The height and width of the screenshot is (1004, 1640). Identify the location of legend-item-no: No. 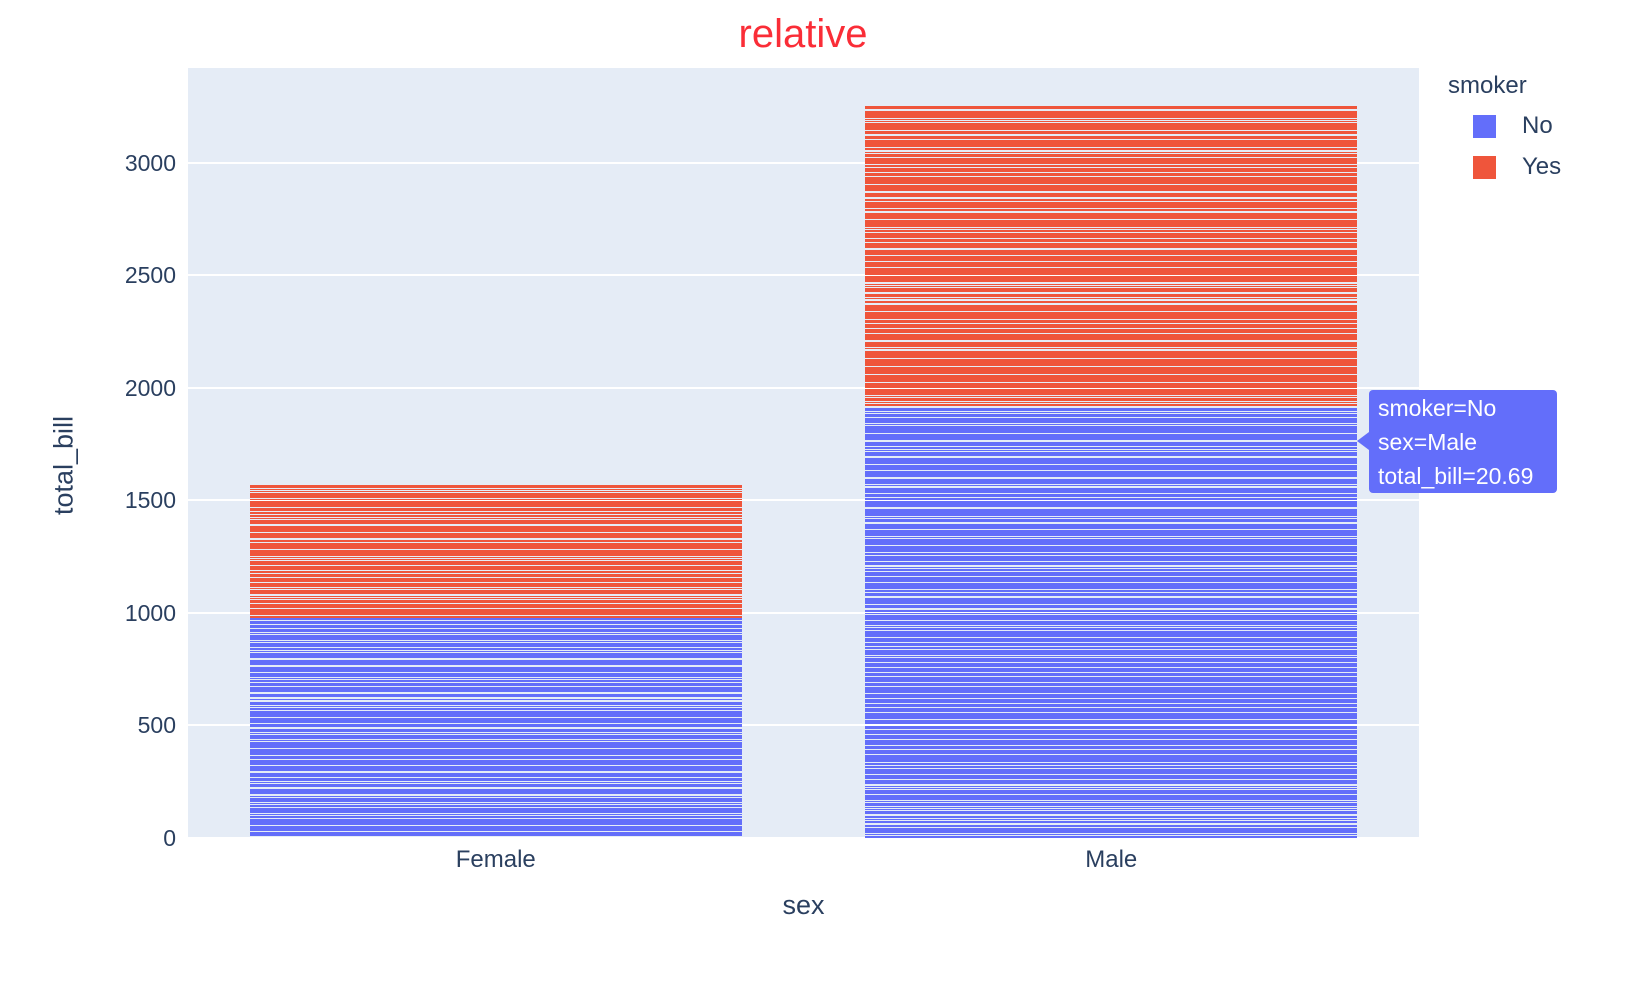
(1534, 126).